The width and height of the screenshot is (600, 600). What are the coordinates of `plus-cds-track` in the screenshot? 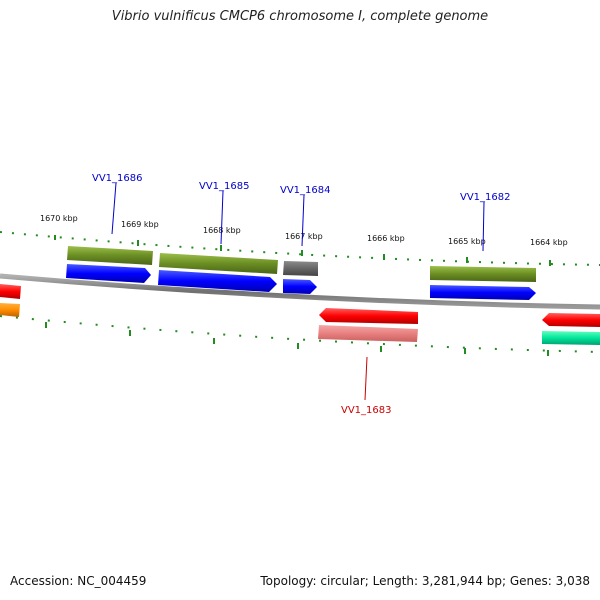 It's located at (301, 282).